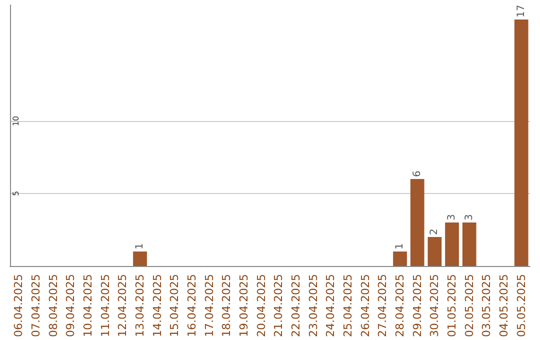 This screenshot has width=540, height=340. Describe the element at coordinates (469, 306) in the screenshot. I see `x-tick-label: 02.05.2025` at that location.